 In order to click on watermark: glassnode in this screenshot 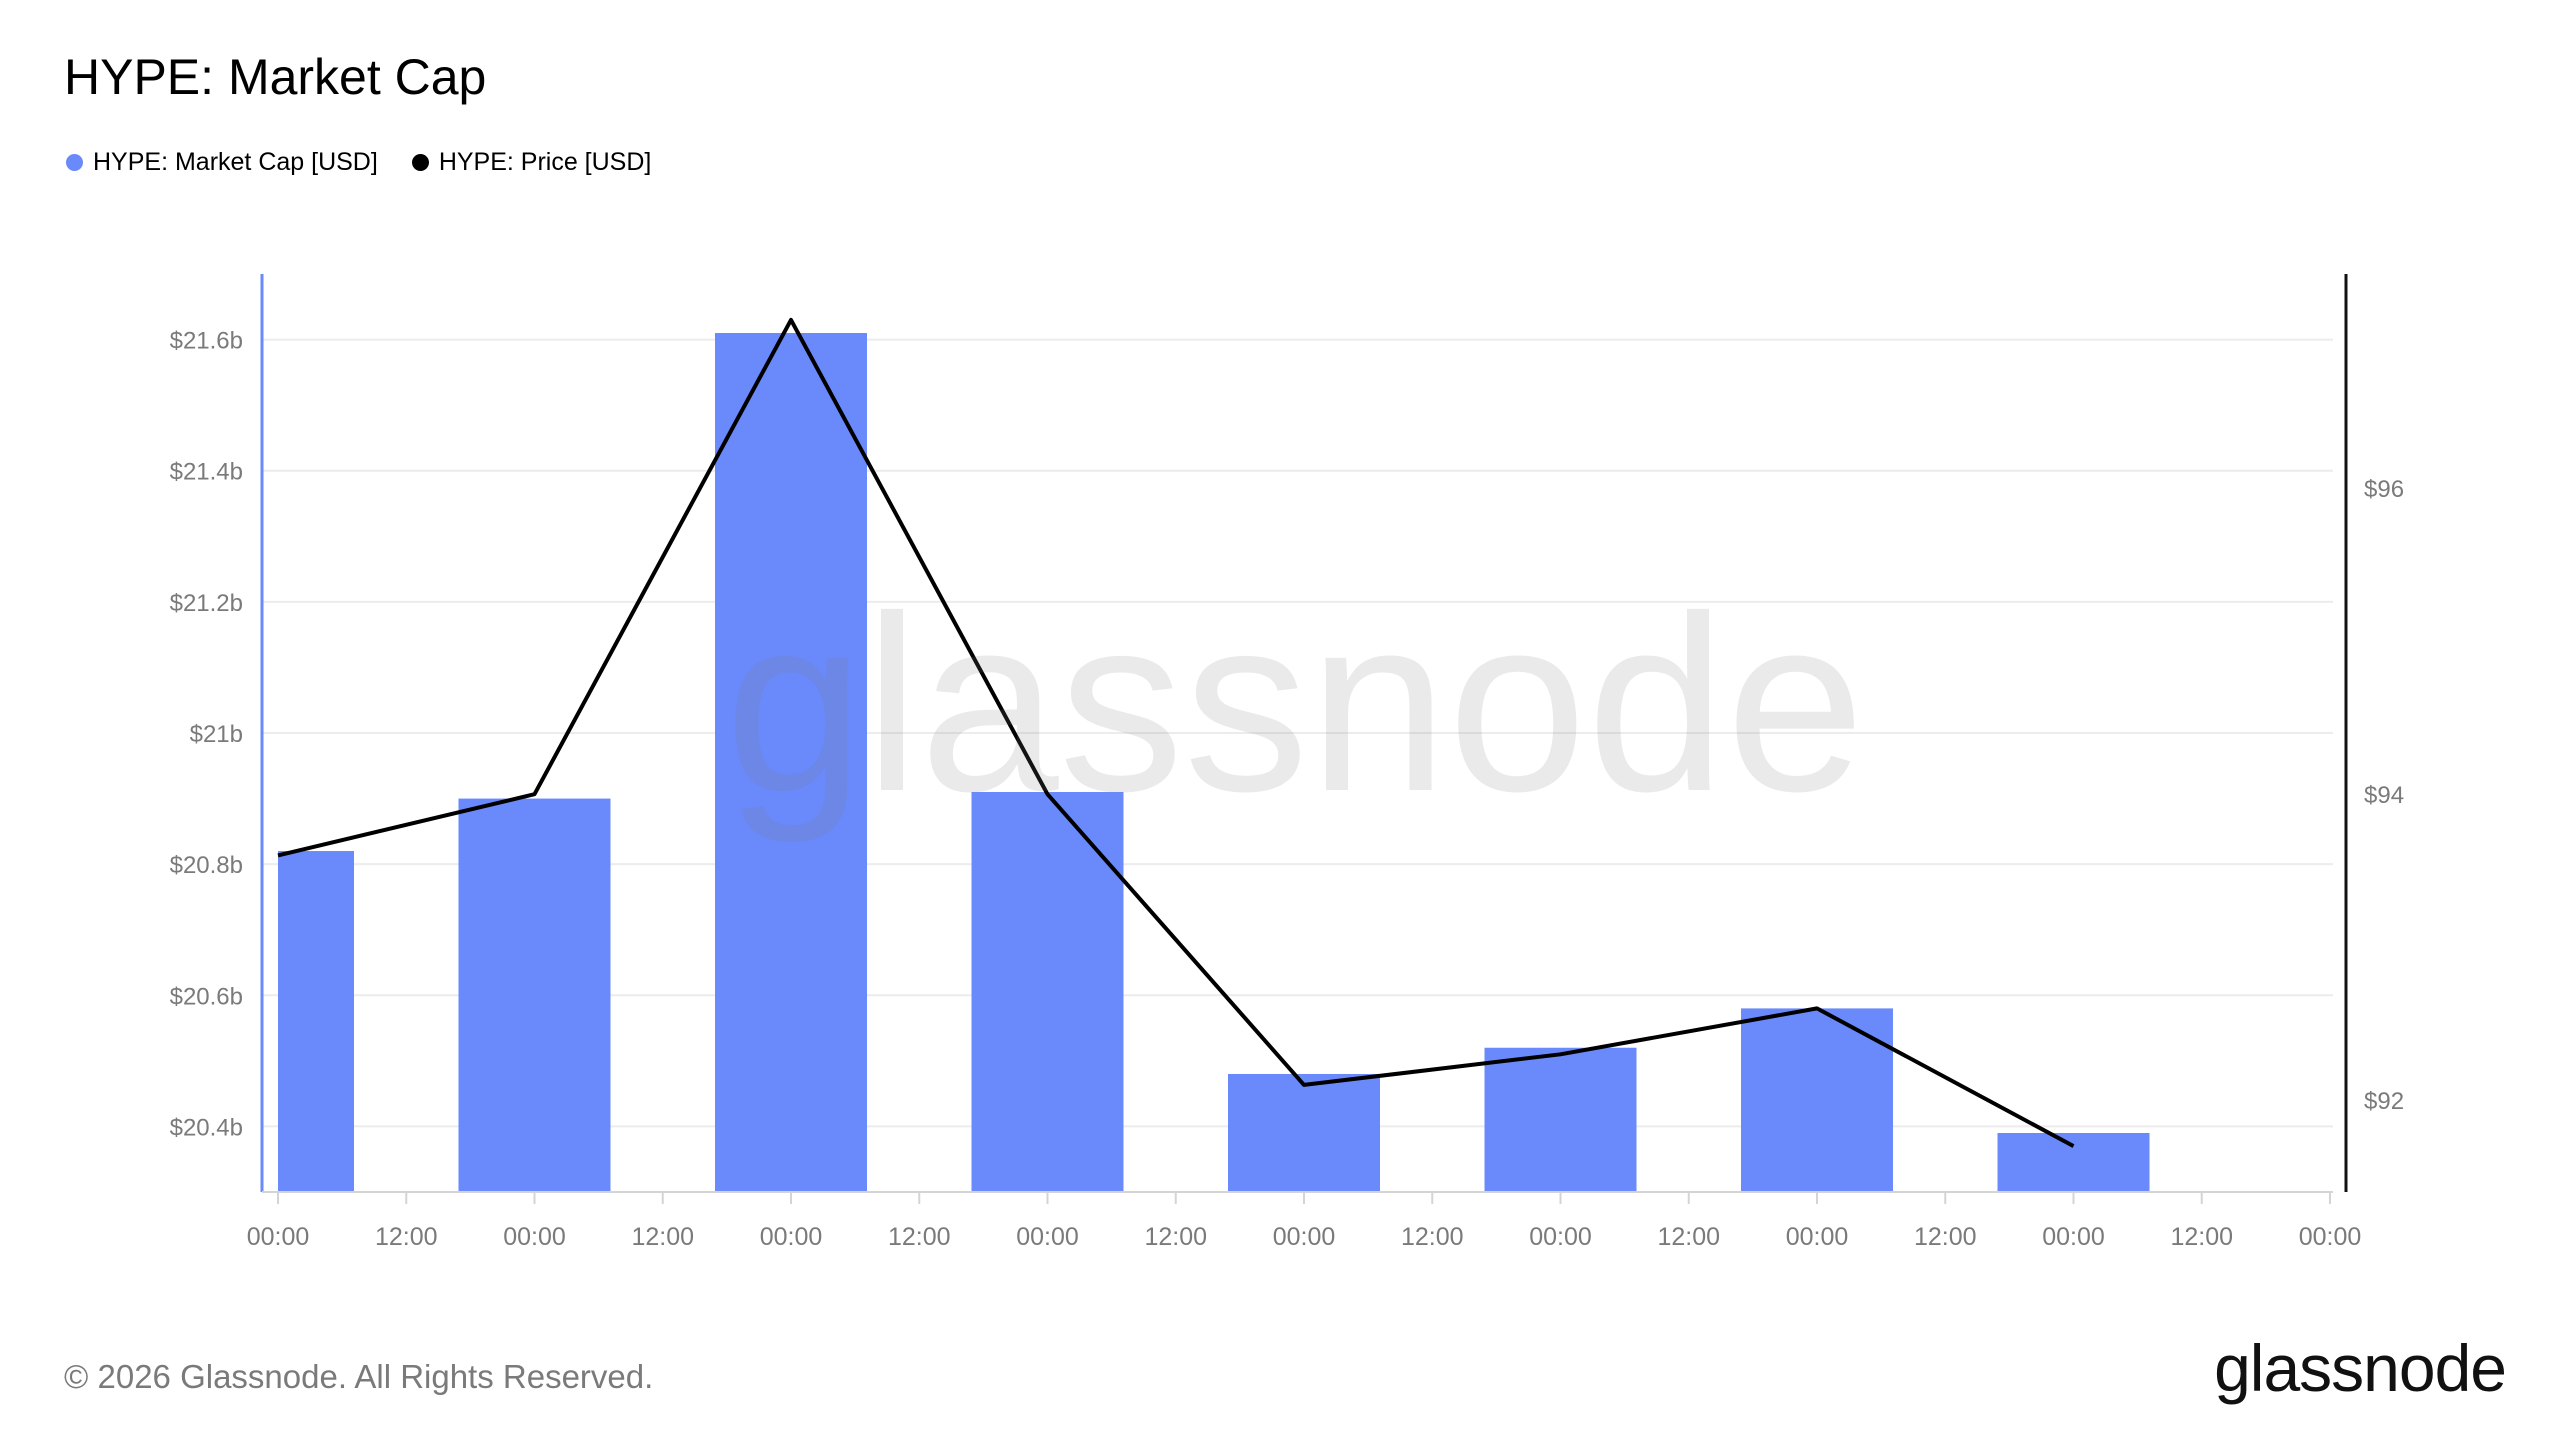, I will do `click(1295, 703)`.